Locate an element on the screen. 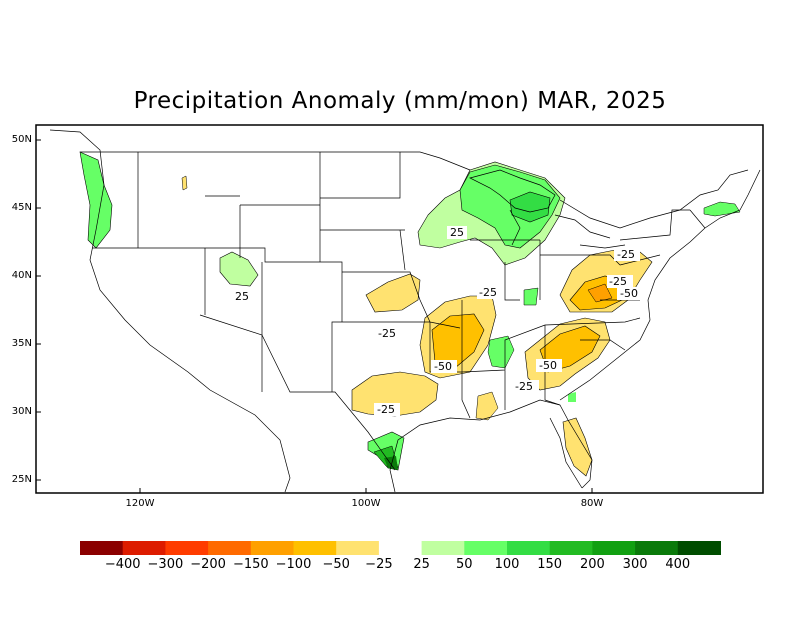 This screenshot has height=618, width=800. dry-region-texas is located at coordinates (395, 394).